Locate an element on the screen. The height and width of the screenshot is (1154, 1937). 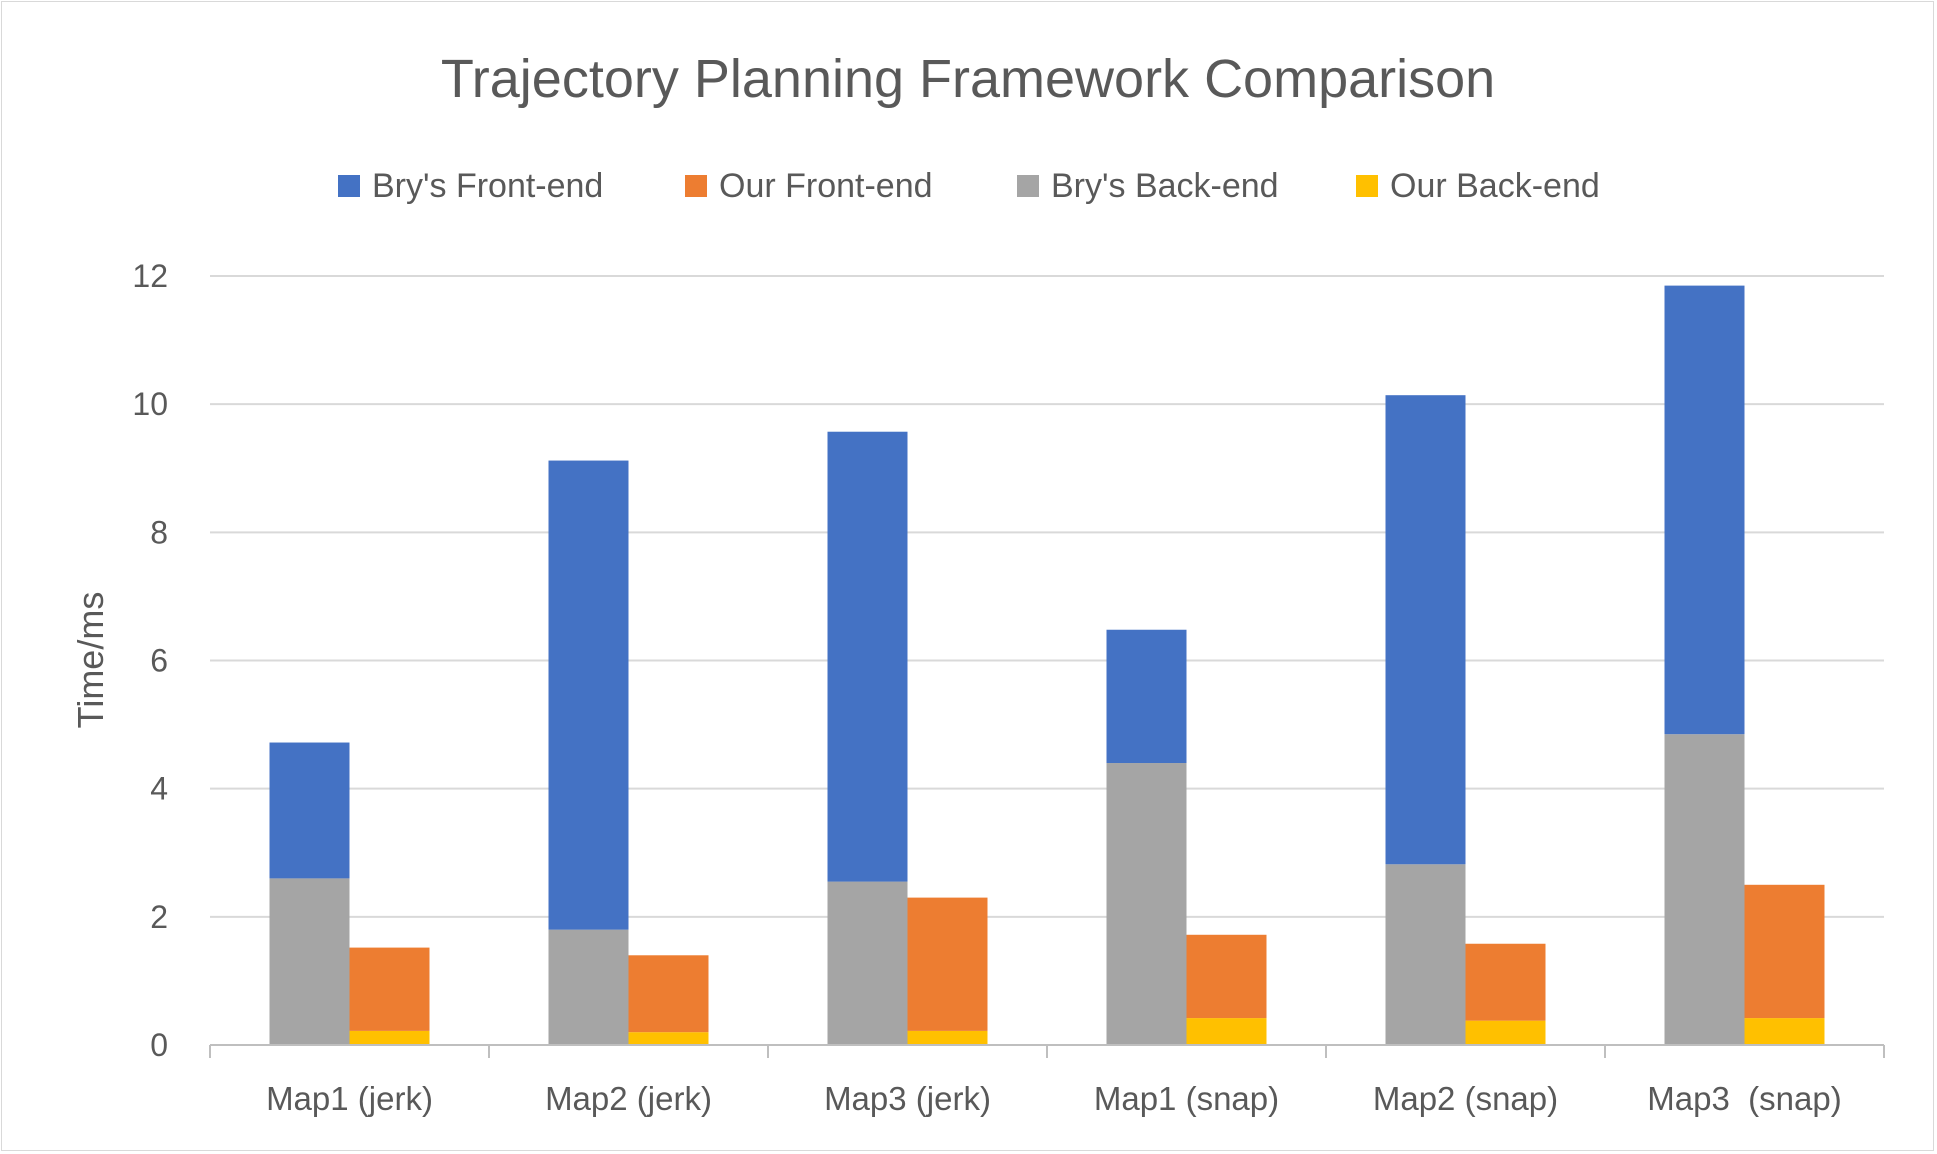
legend-item-our-front-end: Our Front-end is located at coordinates (809, 186).